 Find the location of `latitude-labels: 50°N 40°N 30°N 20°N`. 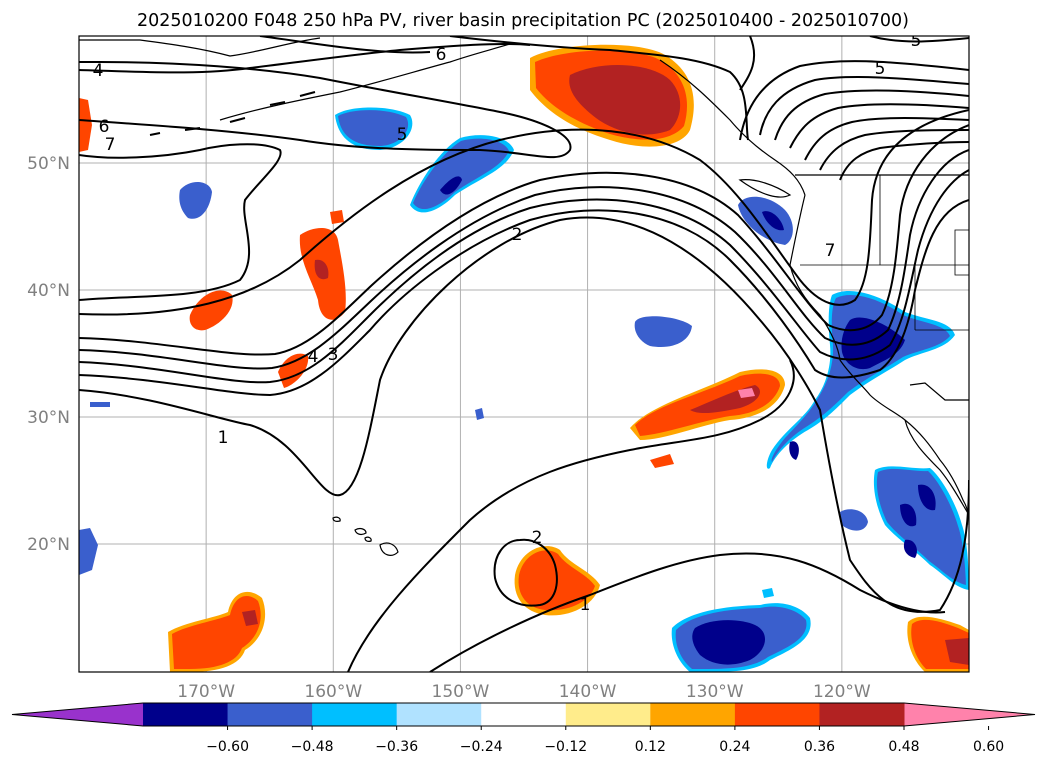

latitude-labels: 50°N 40°N 30°N 20°N is located at coordinates (48, 354).